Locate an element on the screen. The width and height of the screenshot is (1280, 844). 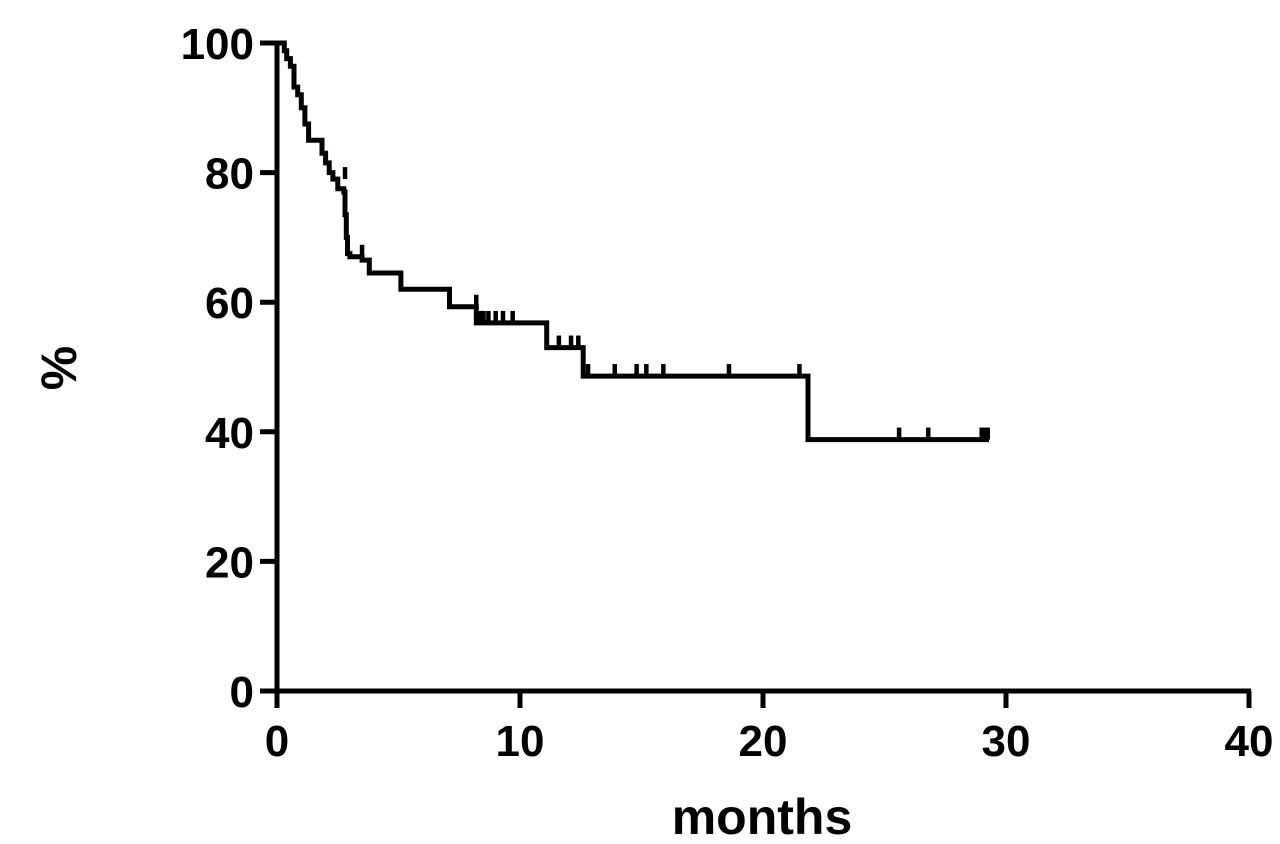
y-tick-label: 20 is located at coordinates (229, 562).